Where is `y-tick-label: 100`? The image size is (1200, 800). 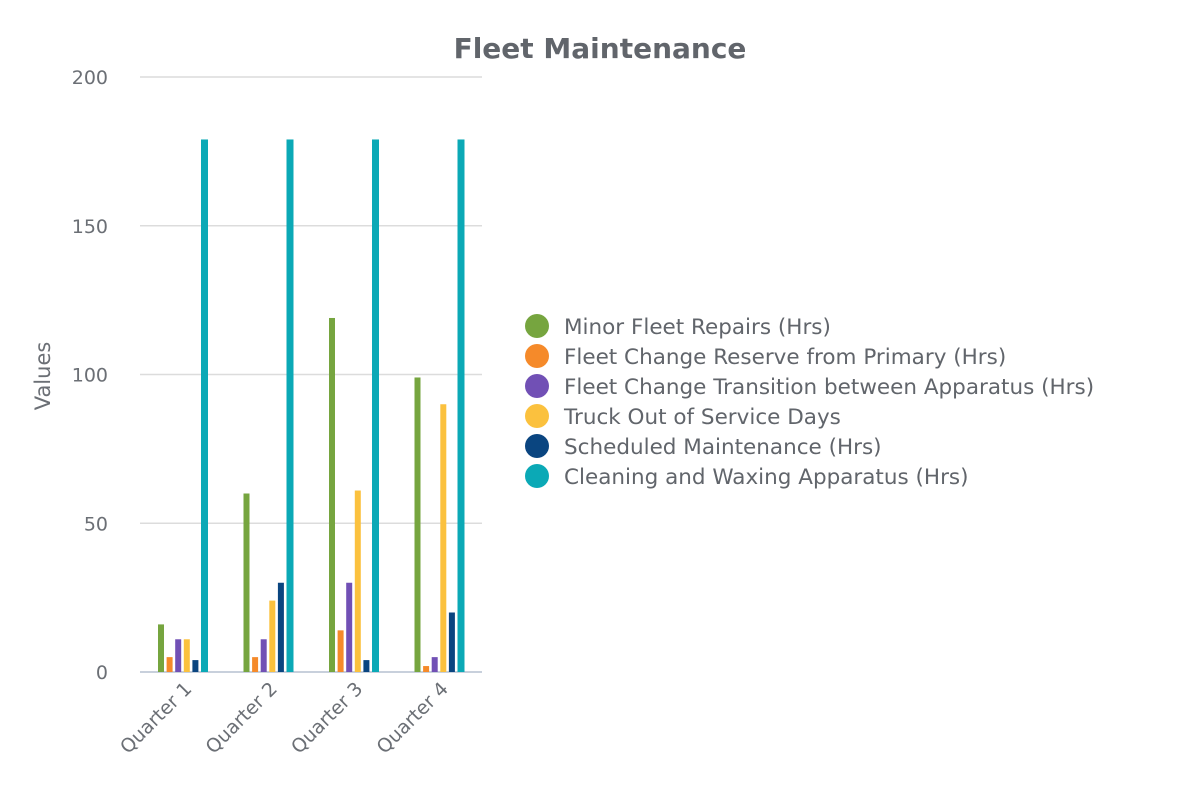 y-tick-label: 100 is located at coordinates (90, 376).